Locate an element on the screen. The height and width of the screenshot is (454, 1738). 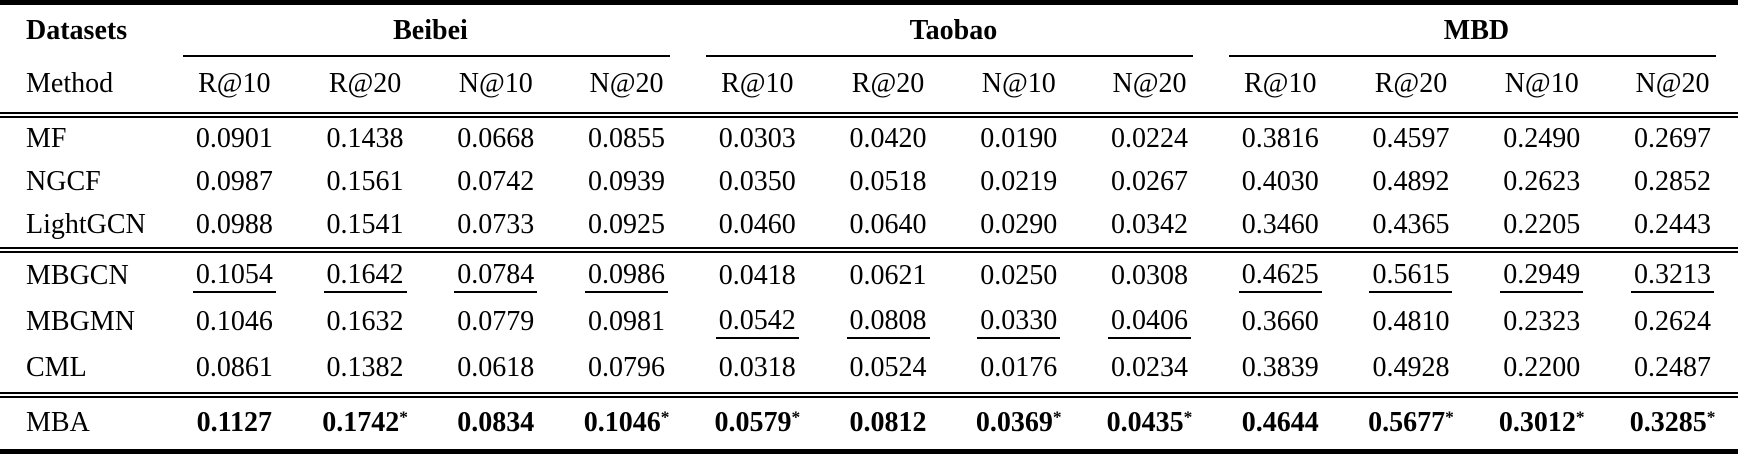
metric-value: 0.0418 is located at coordinates (757, 275).